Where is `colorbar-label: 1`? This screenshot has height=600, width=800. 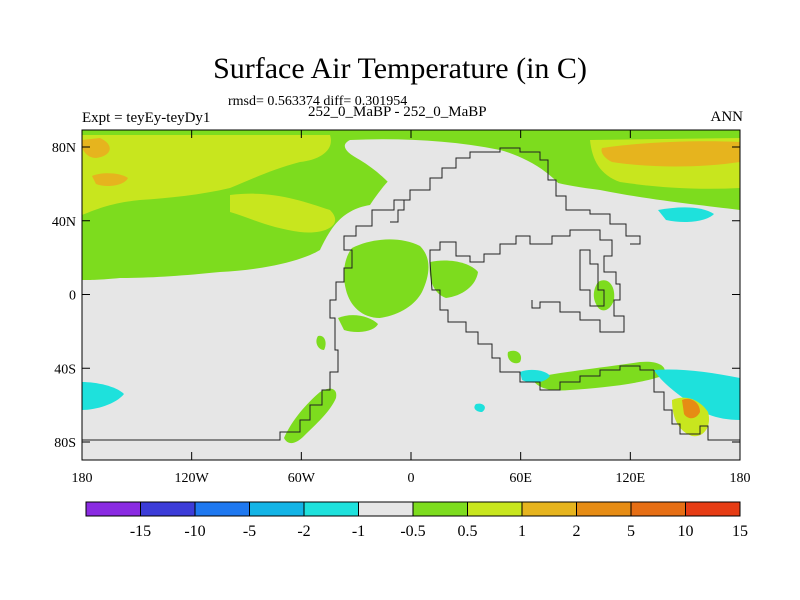
colorbar-label: 1 is located at coordinates (522, 531).